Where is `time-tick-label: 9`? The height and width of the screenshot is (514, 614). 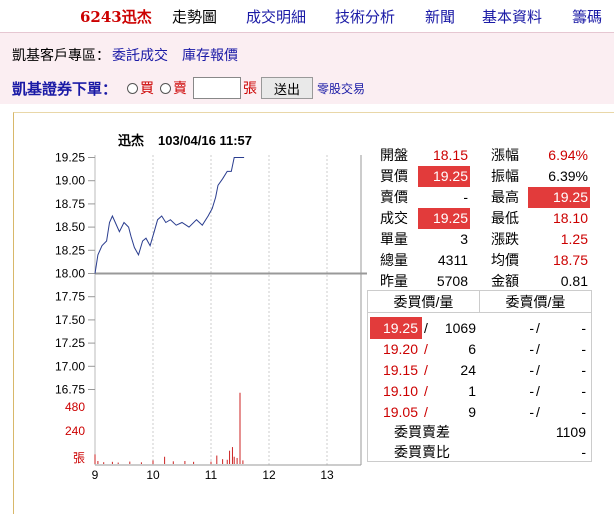 time-tick-label: 9 is located at coordinates (95, 475).